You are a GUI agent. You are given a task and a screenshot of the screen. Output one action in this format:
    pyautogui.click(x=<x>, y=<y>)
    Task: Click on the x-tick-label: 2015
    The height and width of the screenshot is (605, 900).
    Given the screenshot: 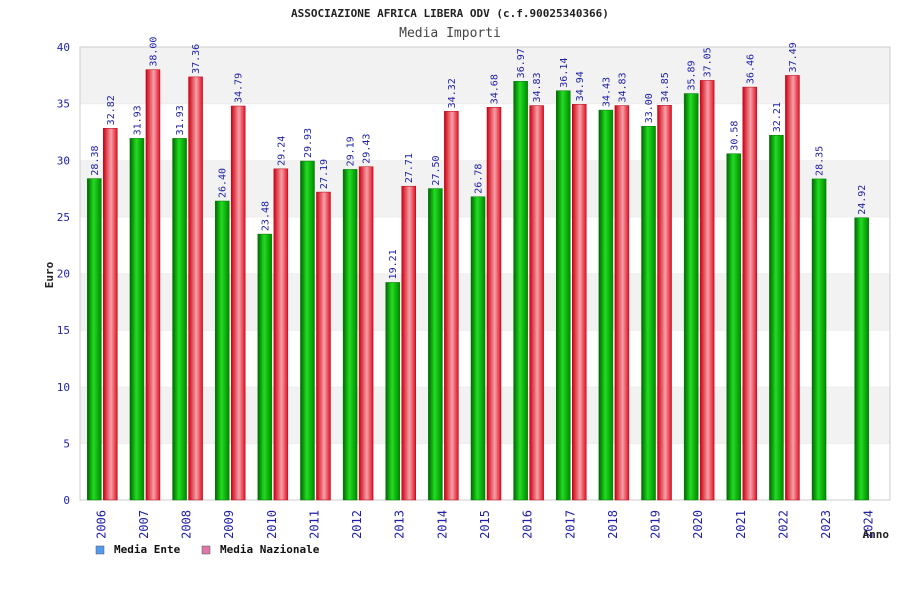 What is the action you would take?
    pyautogui.click(x=485, y=524)
    